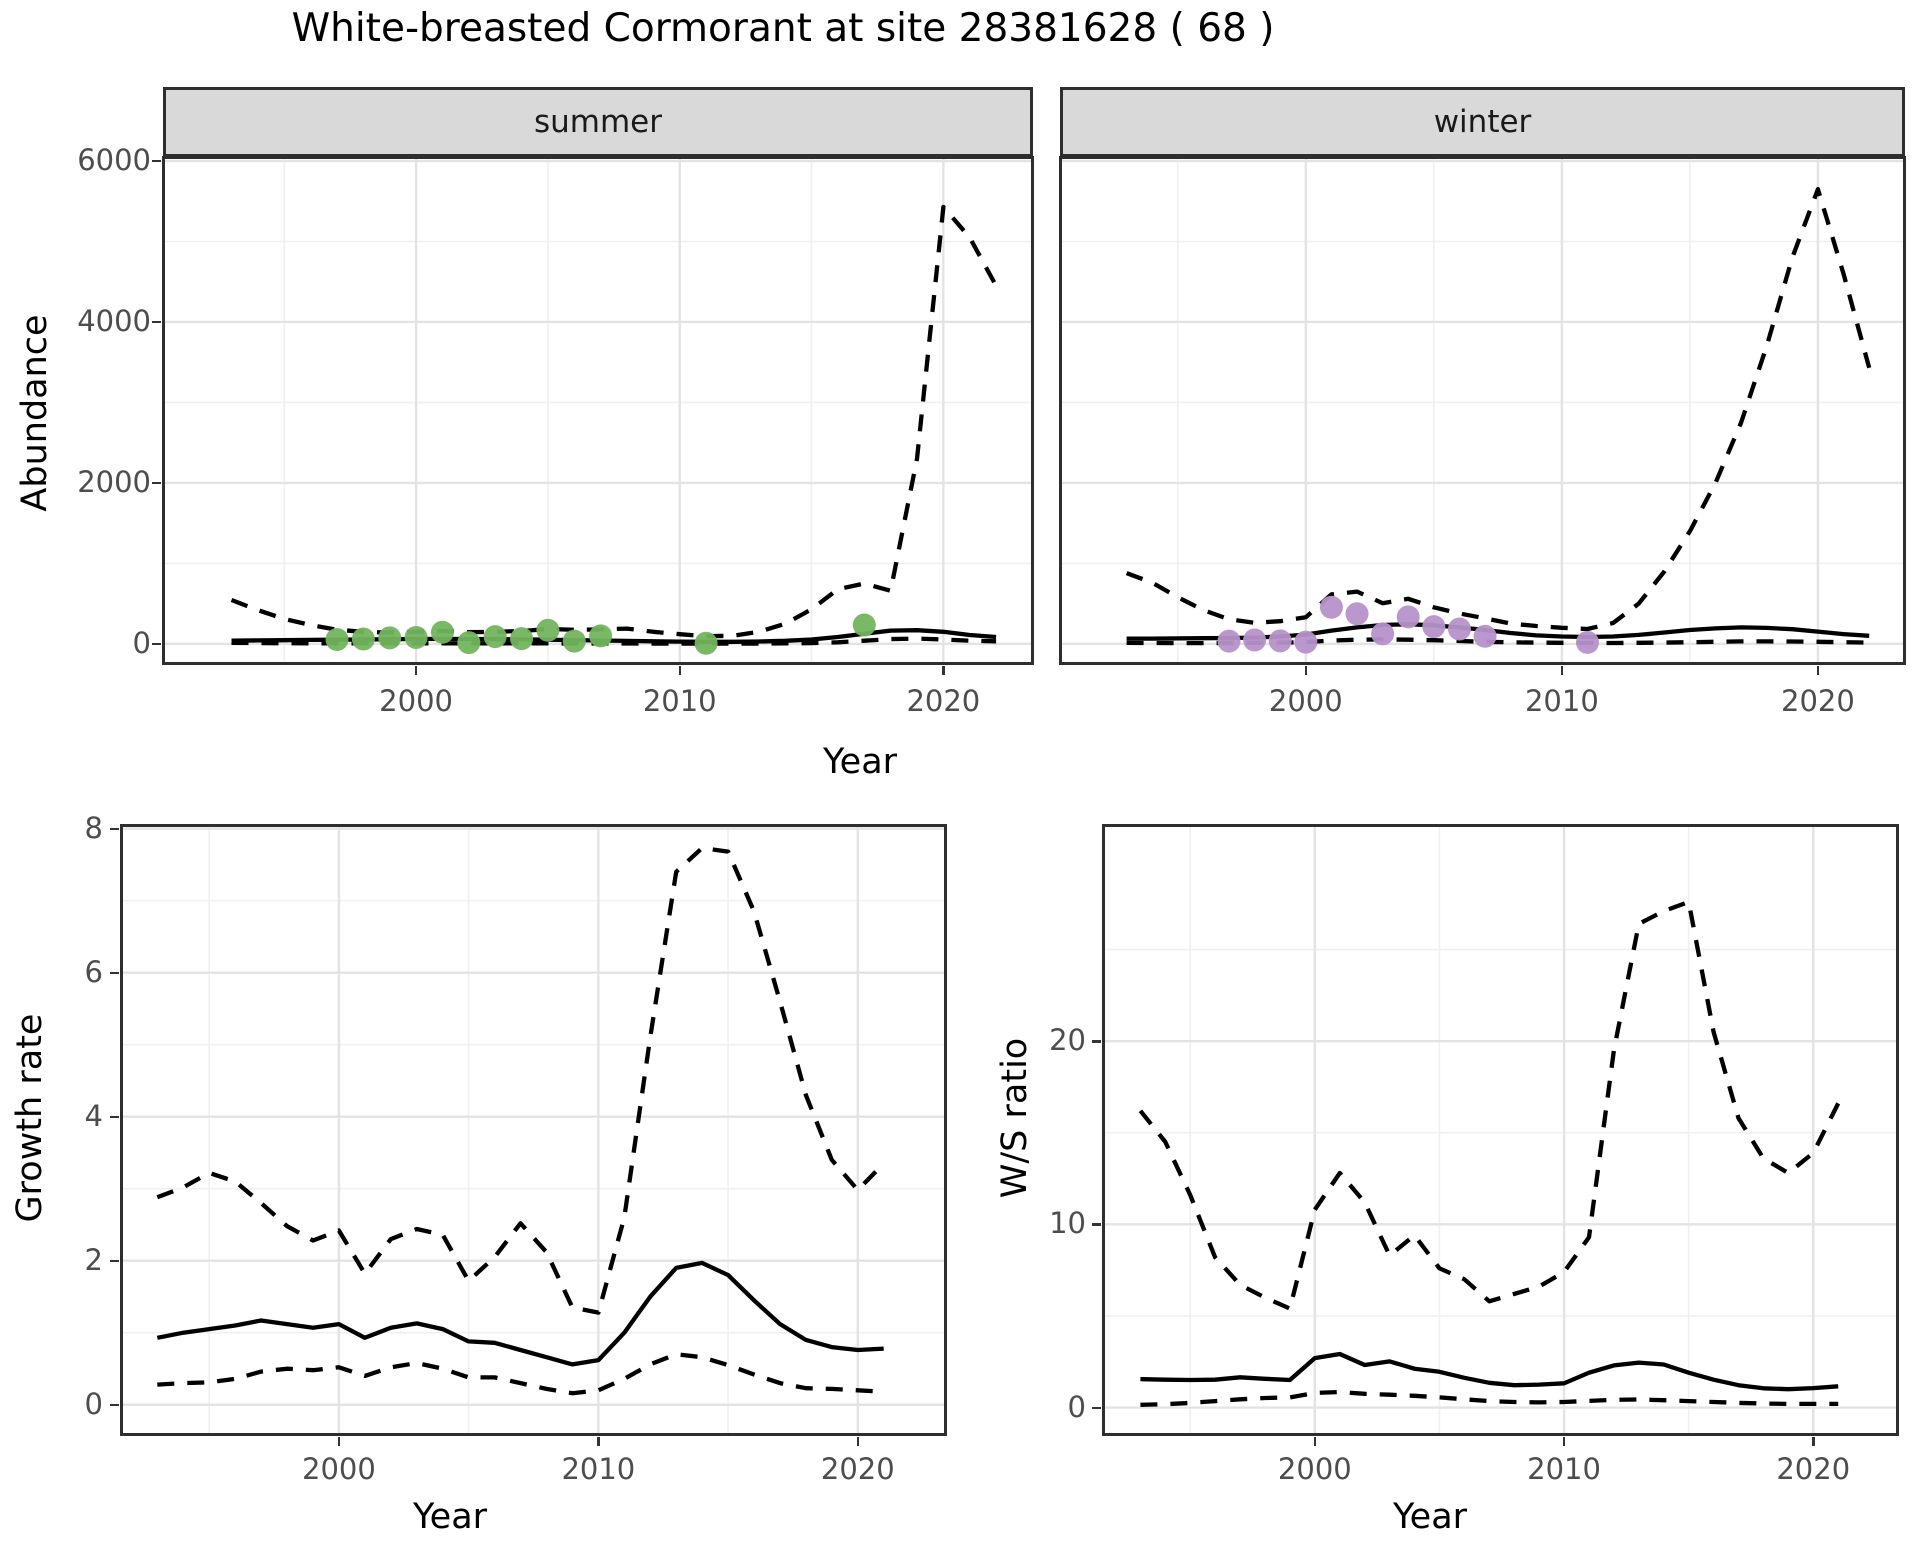  What do you see at coordinates (93, 1403) in the screenshot?
I see `growth-rate-y-tick-label: 0` at bounding box center [93, 1403].